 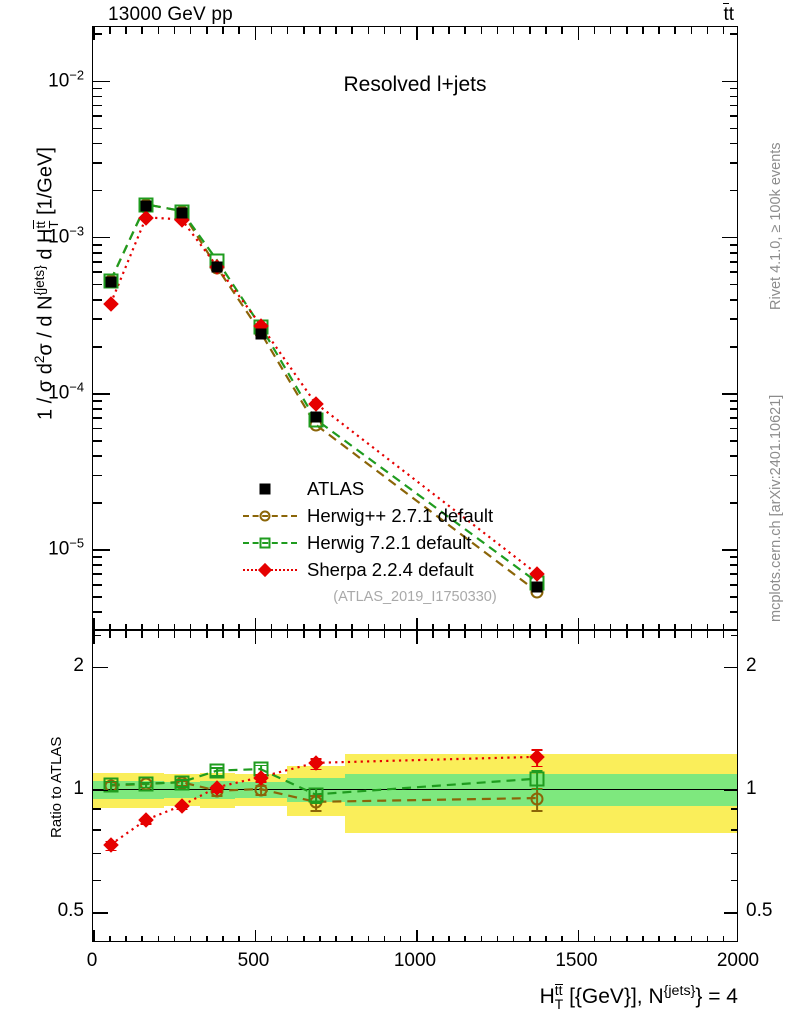 I want to click on analysis-watermark: (ATLAS_2019_I1750330), so click(x=415, y=597).